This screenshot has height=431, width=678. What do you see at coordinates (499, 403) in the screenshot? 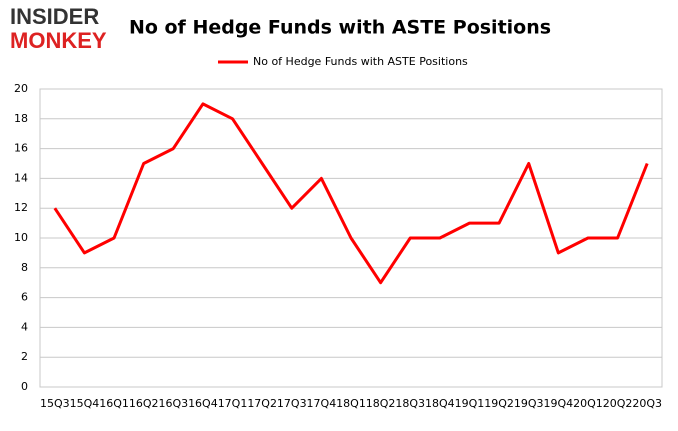
I see `x-tick-label: 19Q2` at bounding box center [499, 403].